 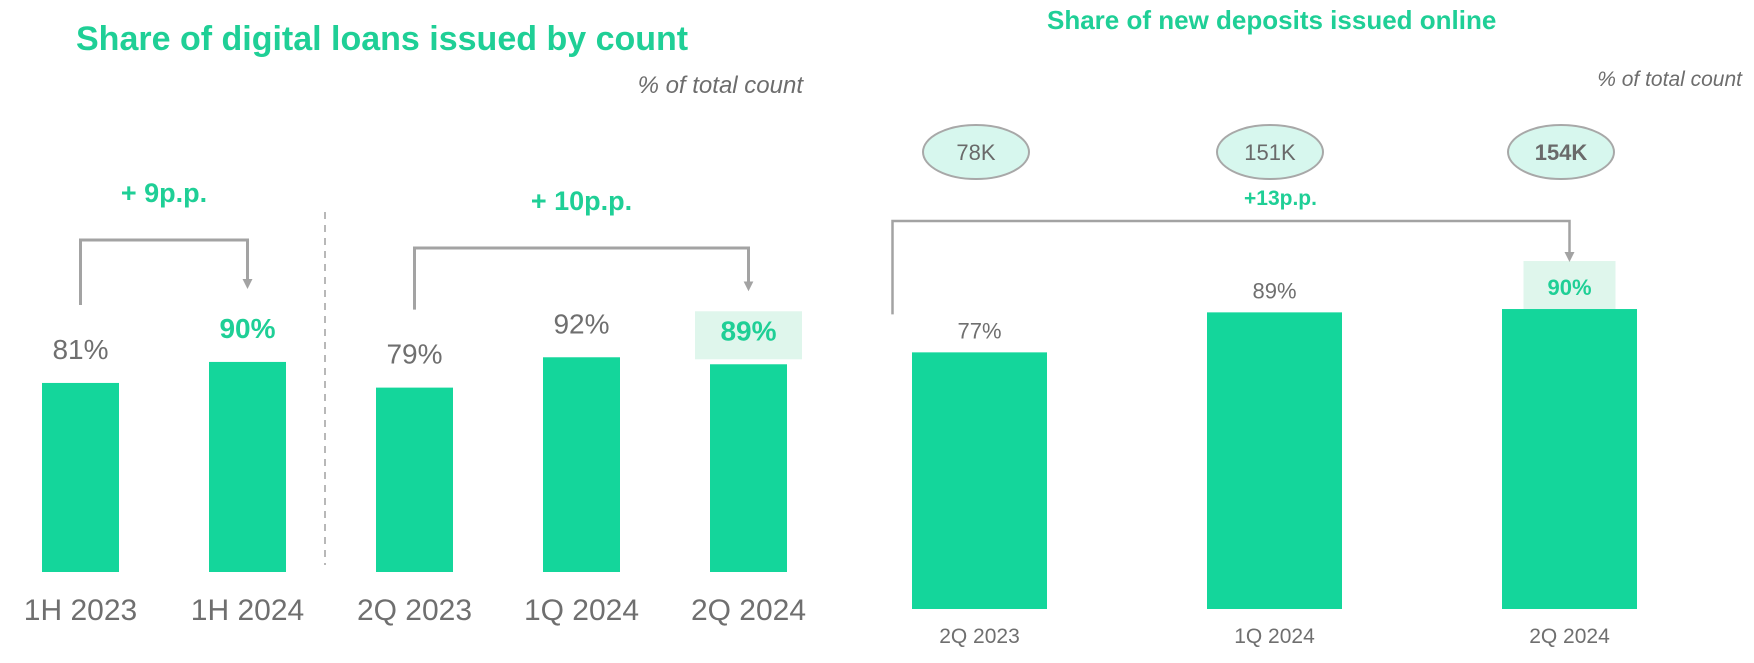 I want to click on deposits-count-label-2: 154K, so click(x=1561, y=152).